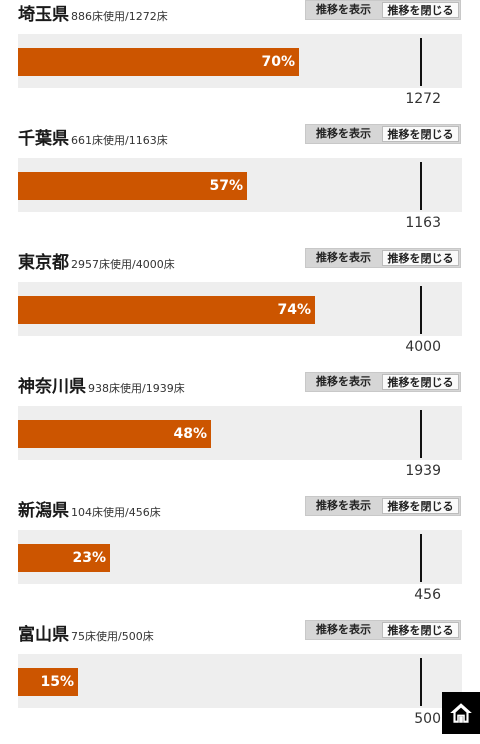  I want to click on usage-bar-track: 57%, so click(240, 185).